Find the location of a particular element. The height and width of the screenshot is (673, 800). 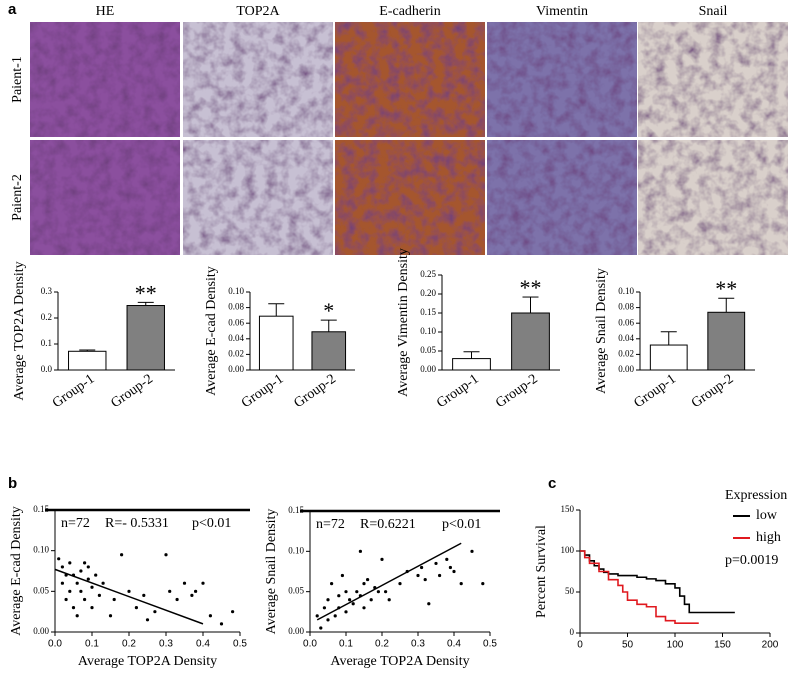

x-tick-label: 50 is located at coordinates (628, 645).